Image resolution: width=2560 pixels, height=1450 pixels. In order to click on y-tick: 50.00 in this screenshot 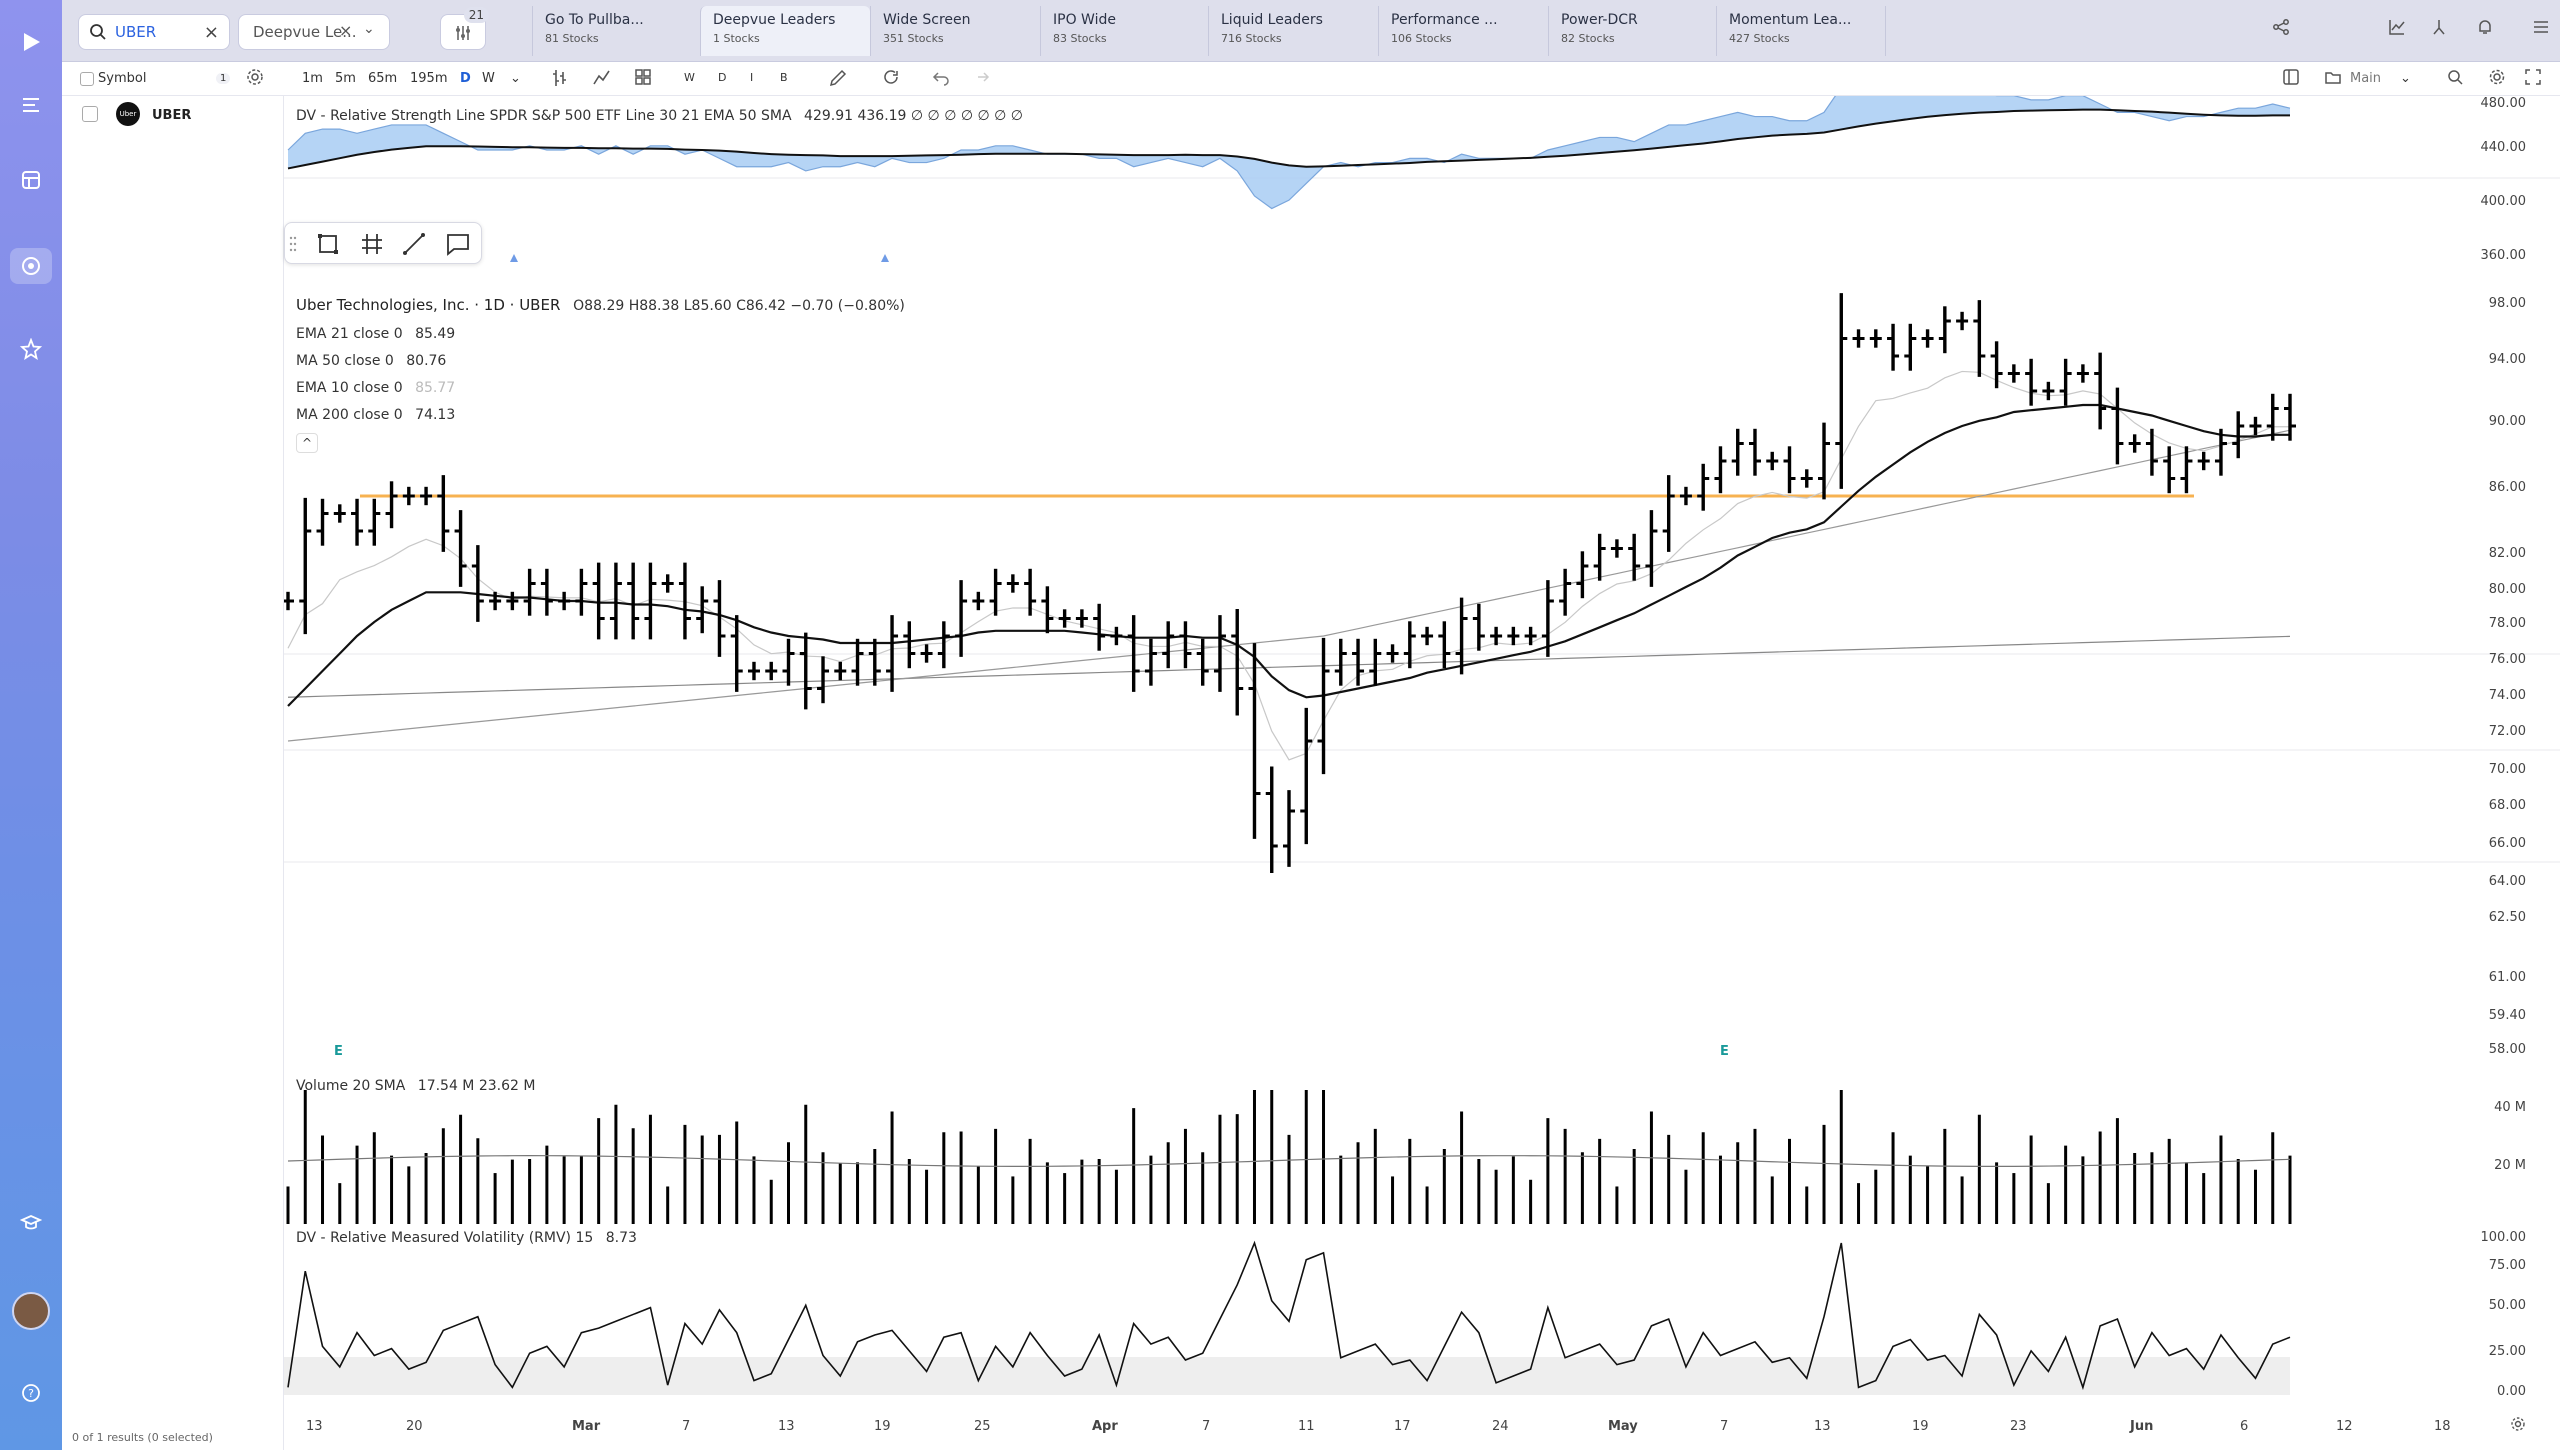, I will do `click(2507, 1305)`.